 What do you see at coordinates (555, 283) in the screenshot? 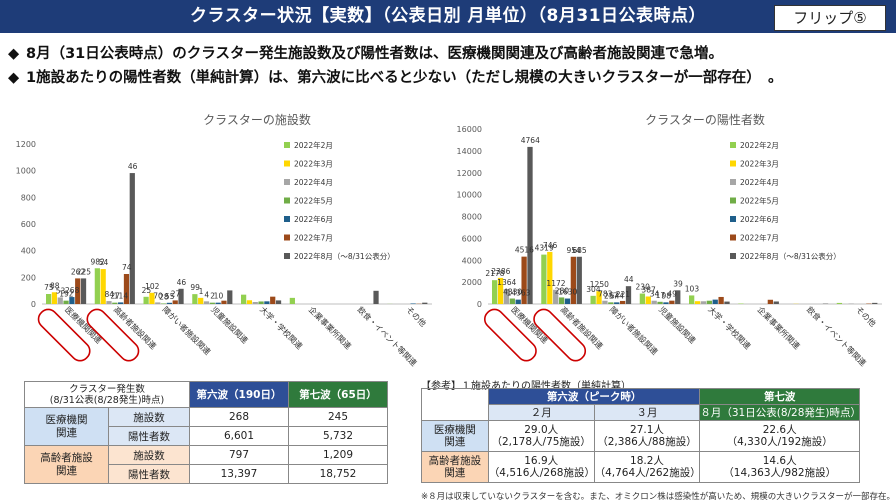
I see `data-label: 1172` at bounding box center [555, 283].